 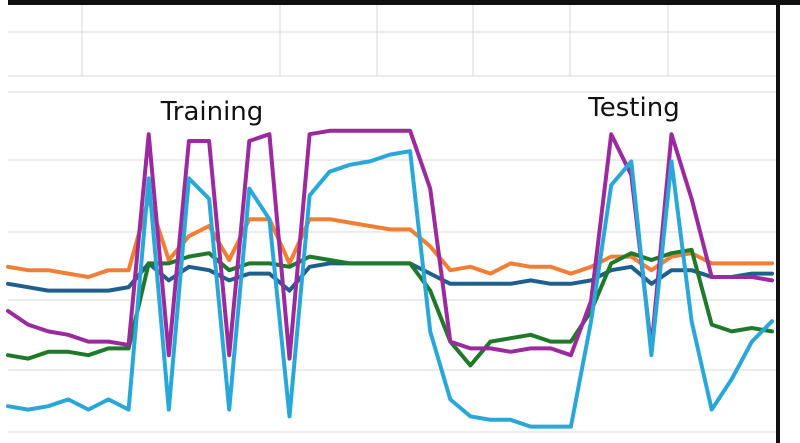 I want to click on annotation: Testing, so click(x=633, y=108).